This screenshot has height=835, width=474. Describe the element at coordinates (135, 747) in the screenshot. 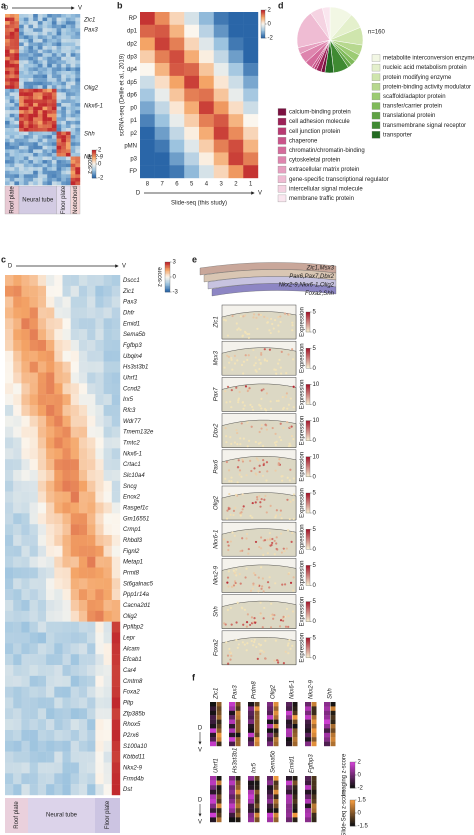

I see `gene-label: S100a10` at that location.